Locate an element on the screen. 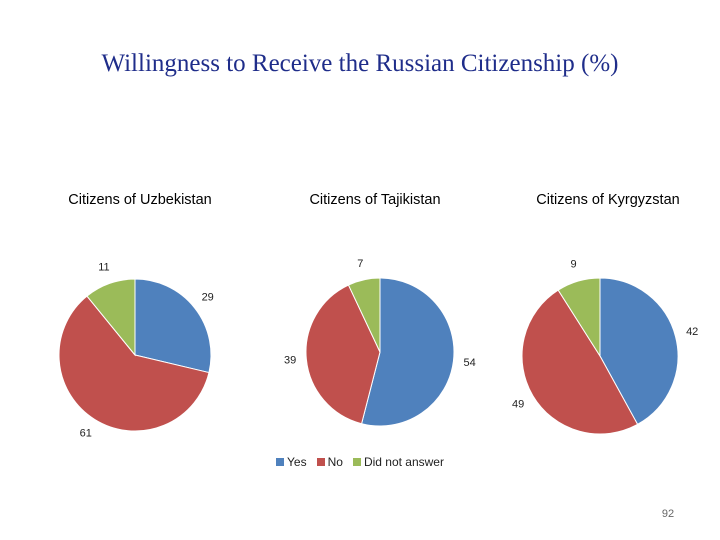 This screenshot has width=720, height=540. legend-item-no: No is located at coordinates (329, 462).